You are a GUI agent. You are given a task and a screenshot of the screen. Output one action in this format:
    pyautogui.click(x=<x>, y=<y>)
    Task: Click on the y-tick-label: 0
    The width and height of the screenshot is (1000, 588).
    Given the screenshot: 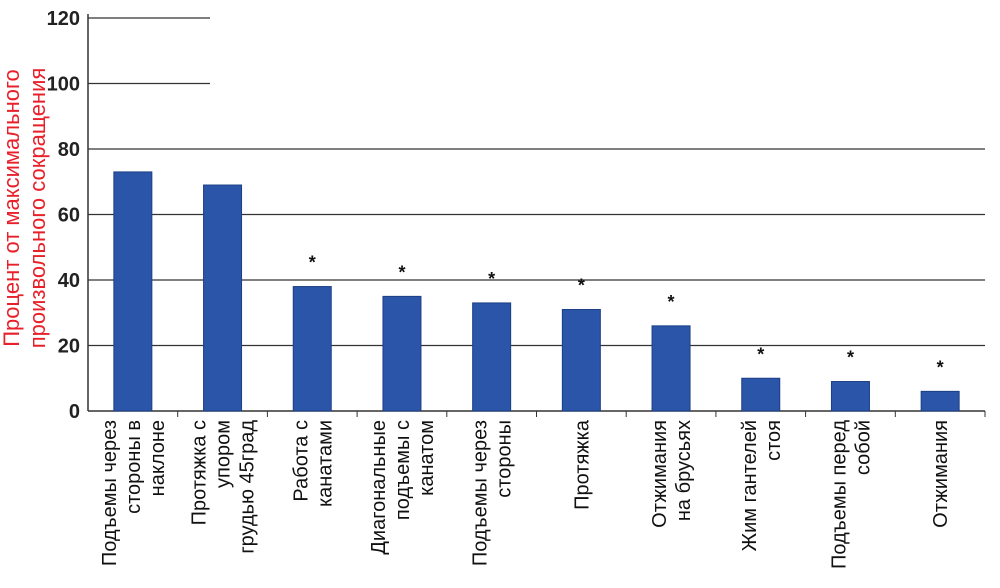 What is the action you would take?
    pyautogui.click(x=74, y=412)
    